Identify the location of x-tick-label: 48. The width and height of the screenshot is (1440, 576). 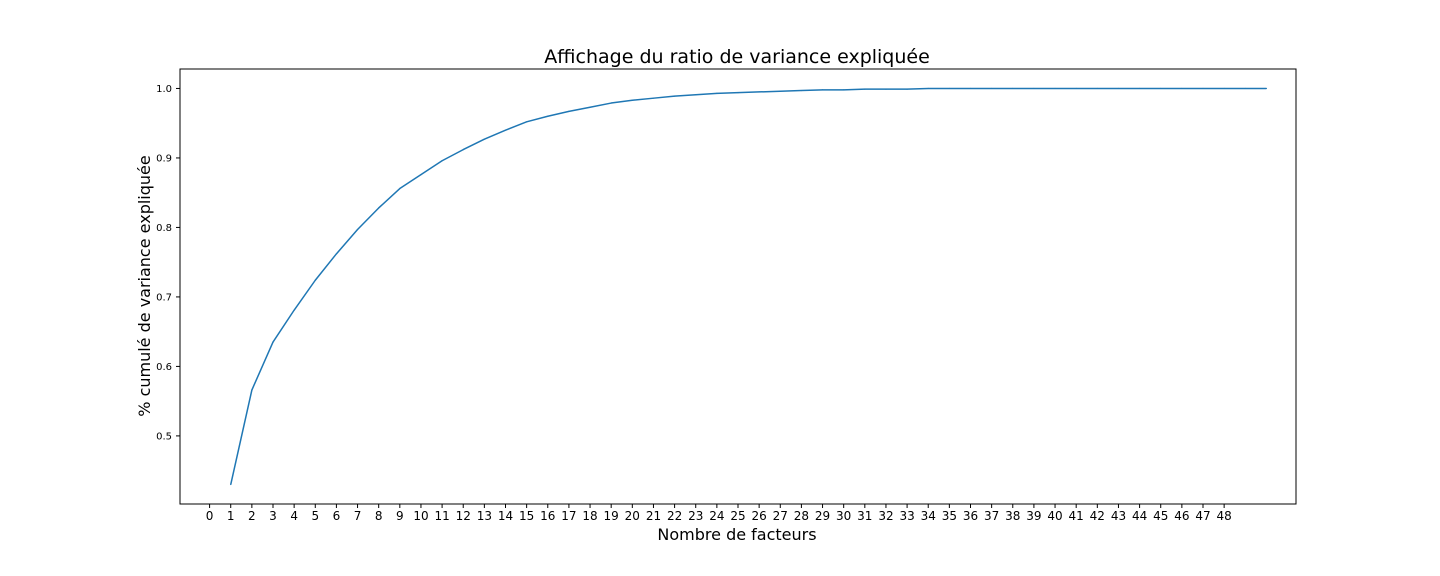
(1223, 516).